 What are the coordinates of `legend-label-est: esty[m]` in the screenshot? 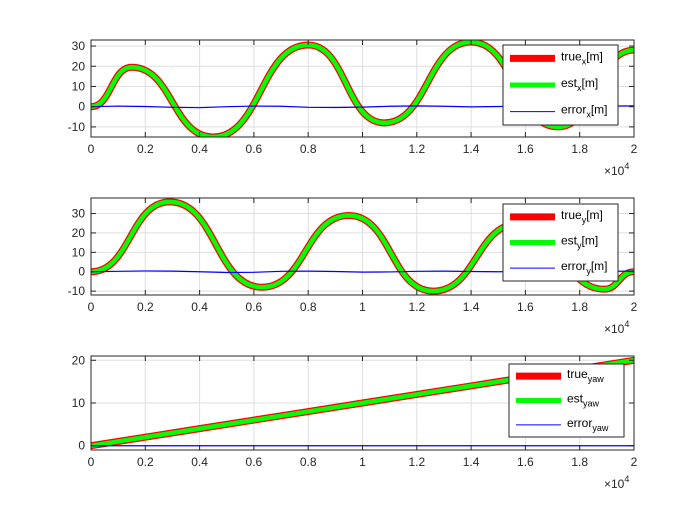 It's located at (579, 242).